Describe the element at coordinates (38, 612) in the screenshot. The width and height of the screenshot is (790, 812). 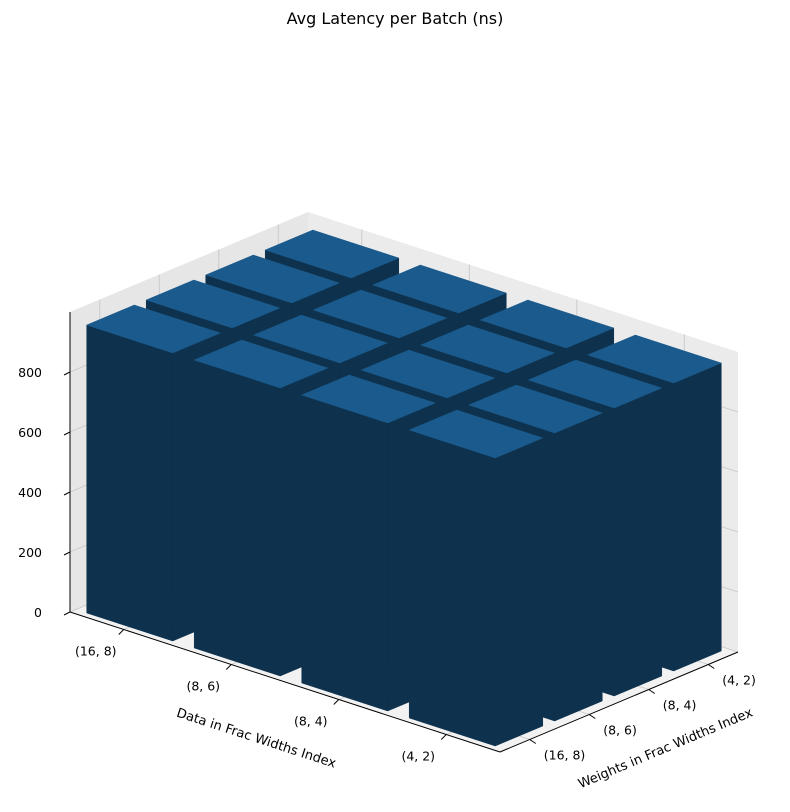
I see `z-tick-label-0: 0` at that location.